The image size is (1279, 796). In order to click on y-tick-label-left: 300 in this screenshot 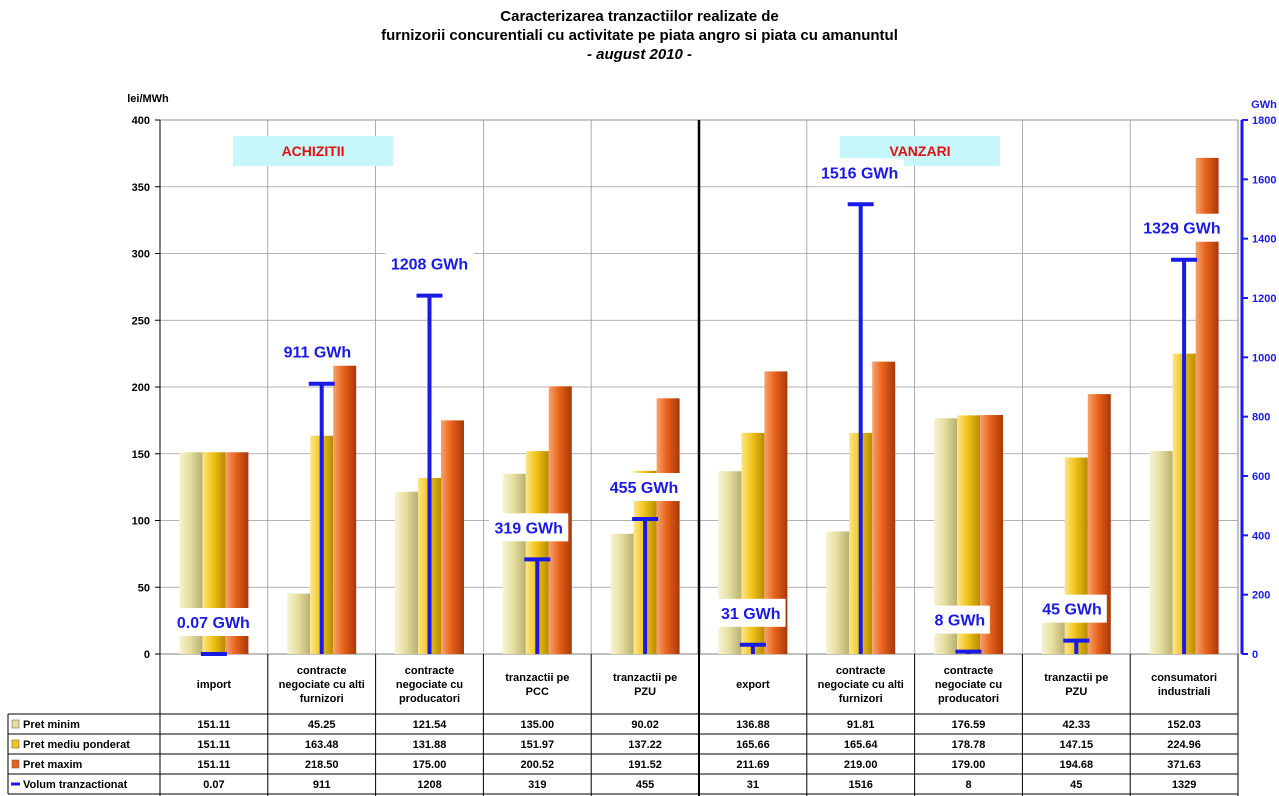, I will do `click(141, 255)`.